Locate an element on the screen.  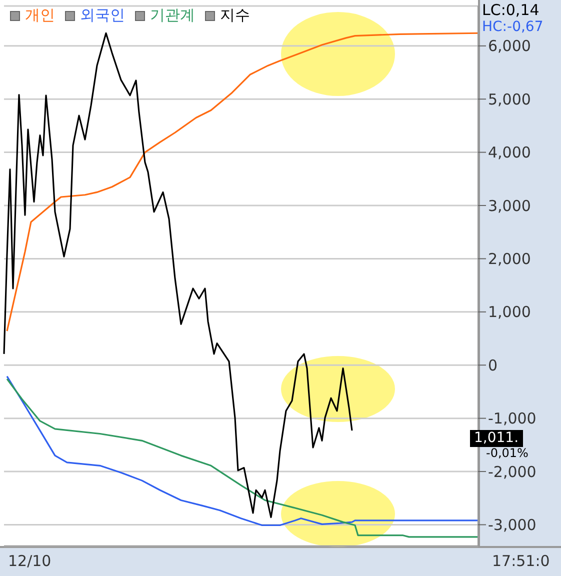
text: HC:-0,67 is located at coordinates (513, 27).